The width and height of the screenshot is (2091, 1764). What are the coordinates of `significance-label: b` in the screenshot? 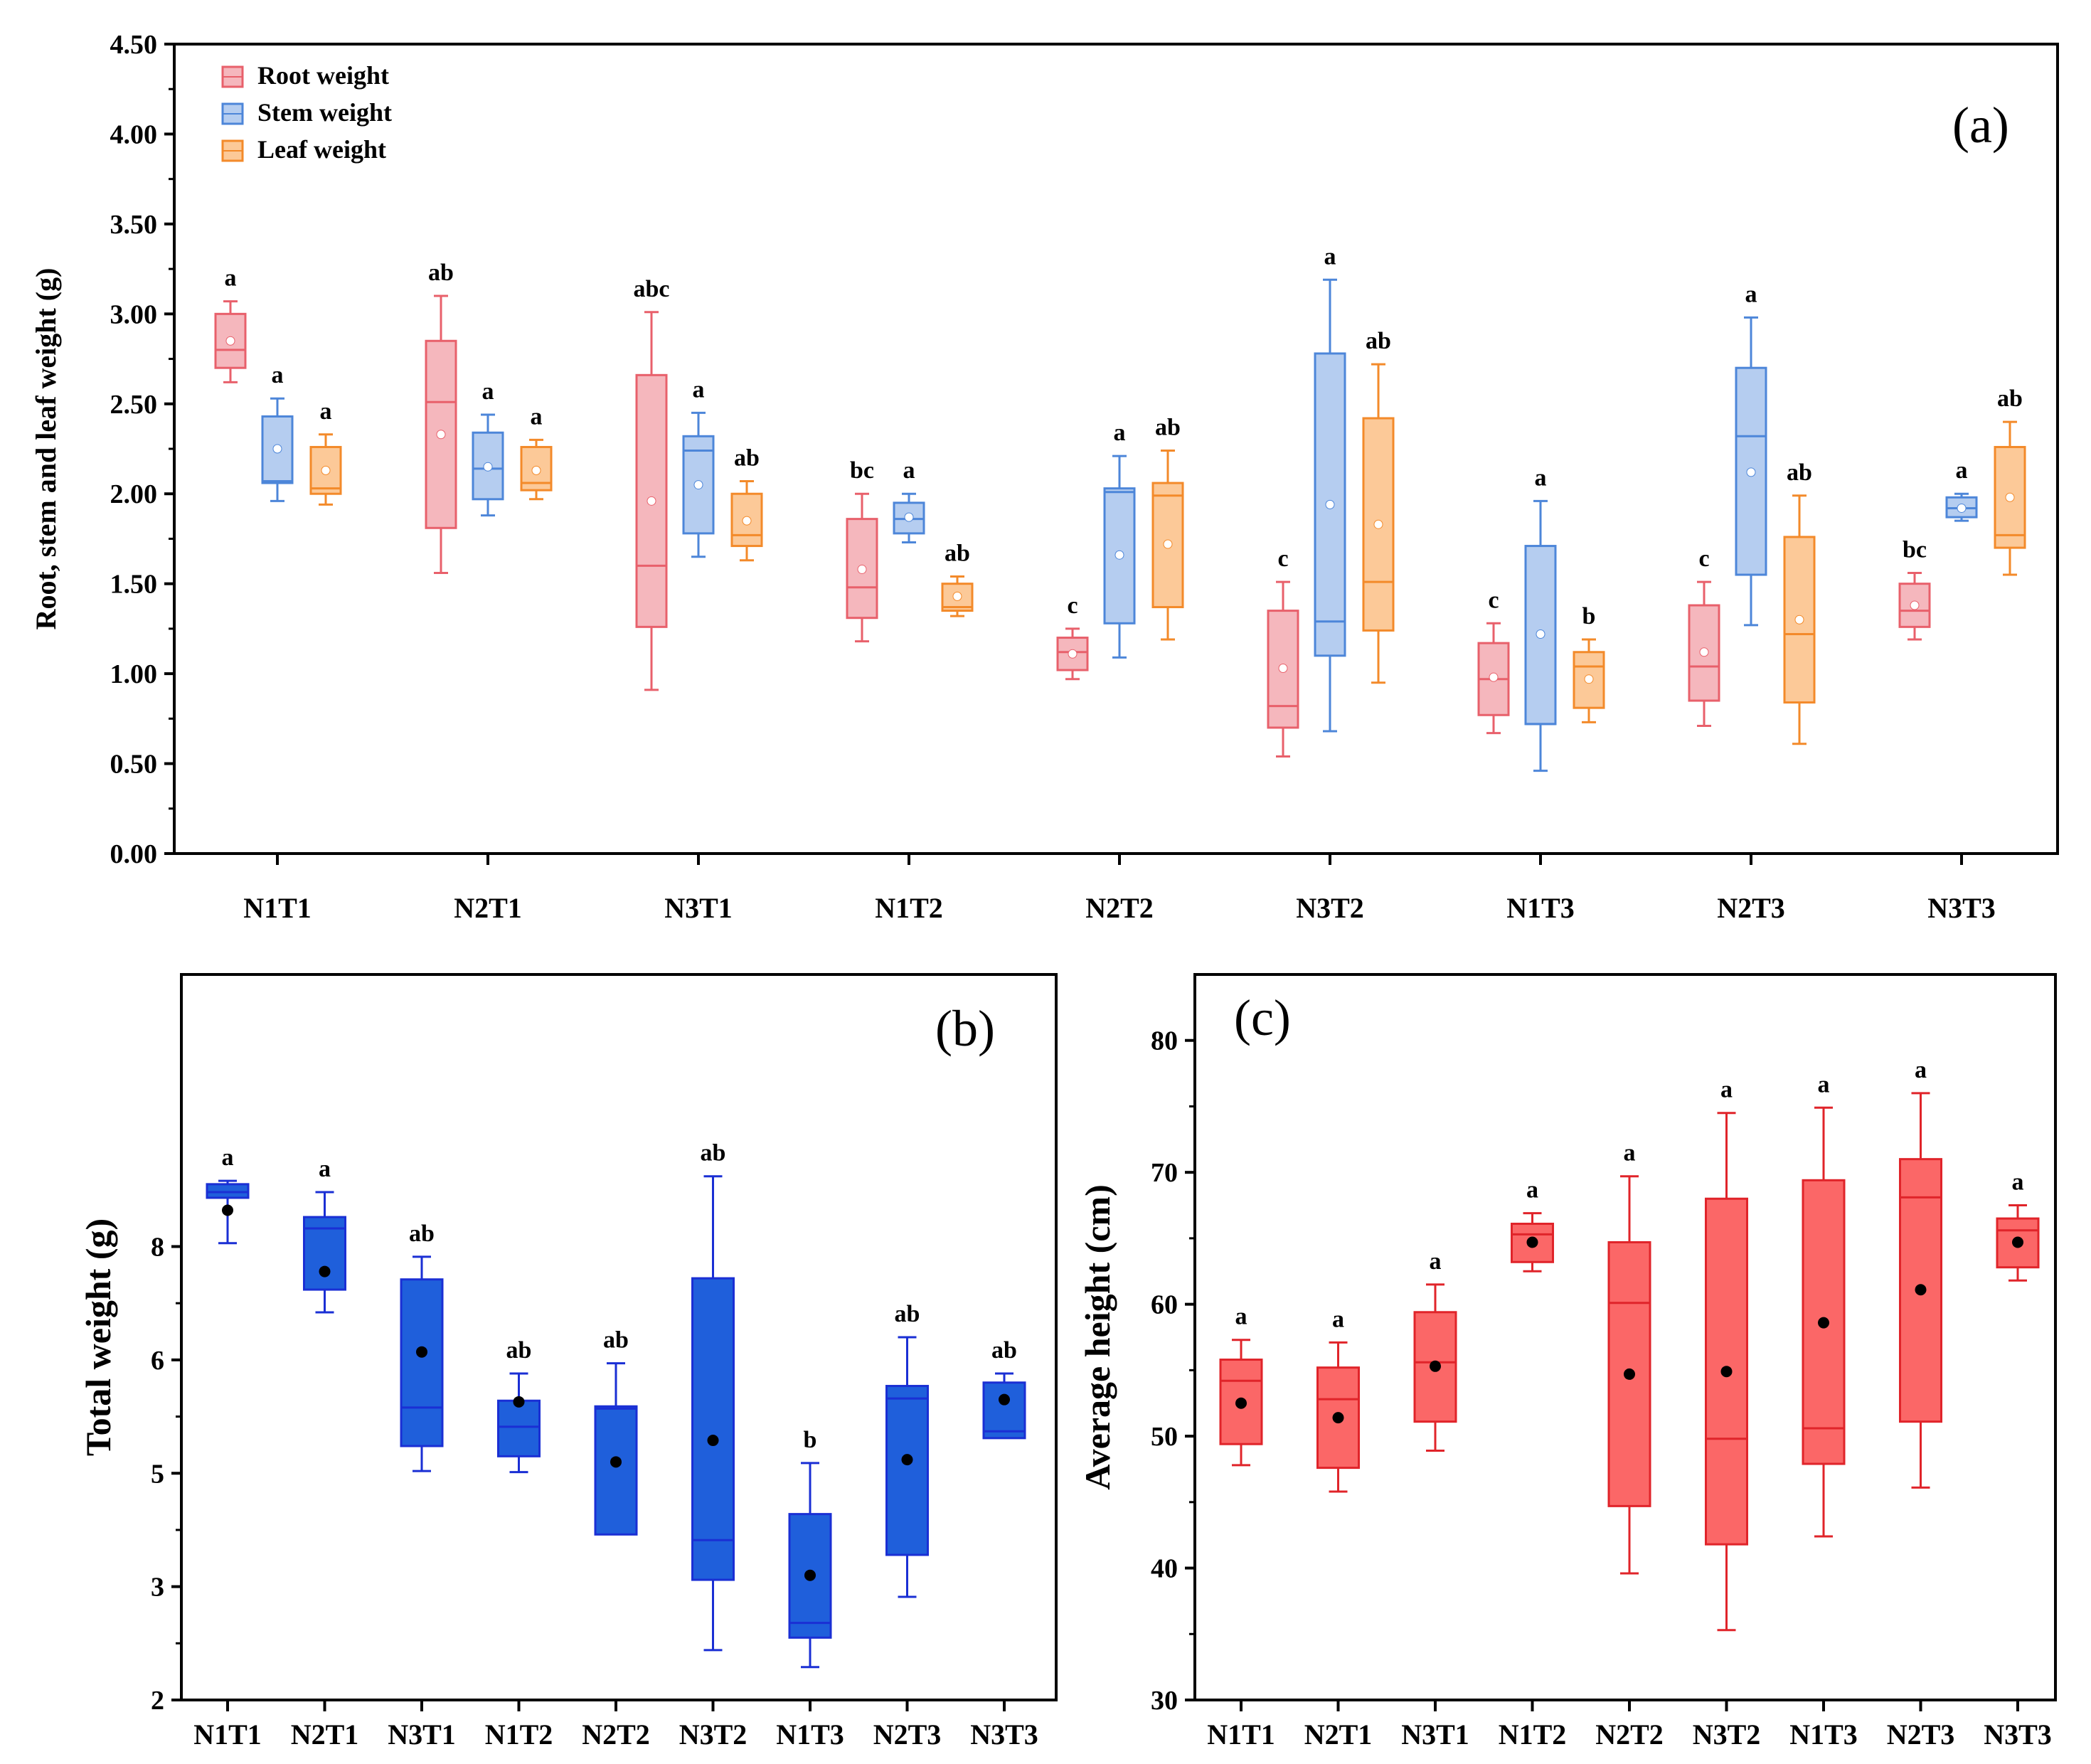 It's located at (1589, 616).